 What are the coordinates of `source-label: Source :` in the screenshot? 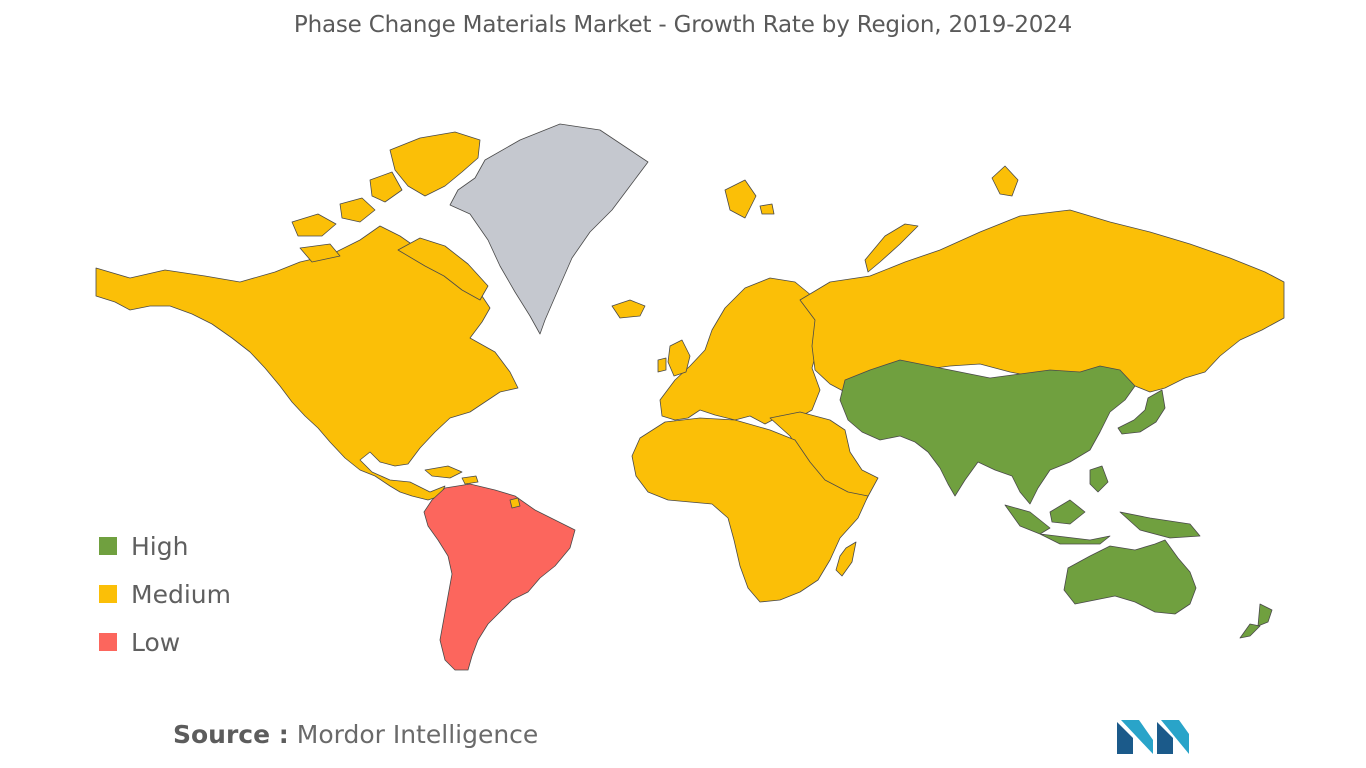 It's located at (231, 734).